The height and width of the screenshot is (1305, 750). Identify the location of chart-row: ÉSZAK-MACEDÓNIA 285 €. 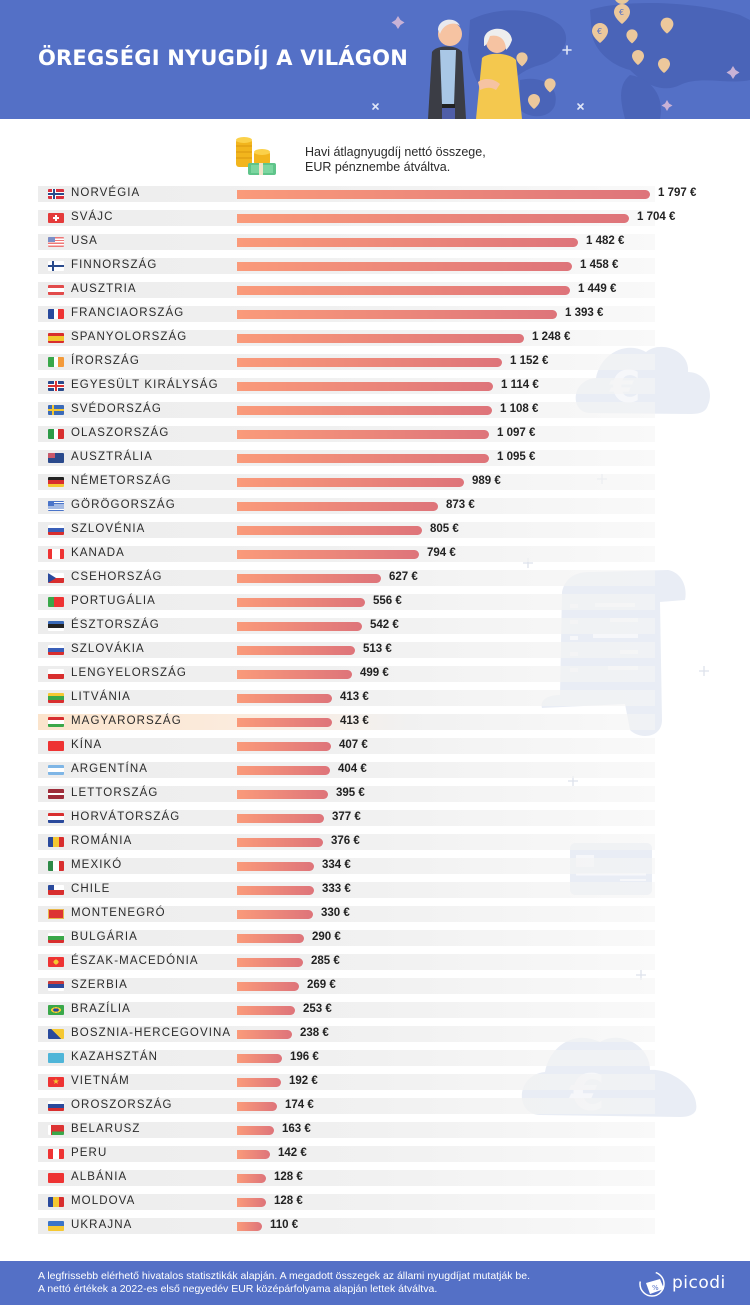
(346, 962).